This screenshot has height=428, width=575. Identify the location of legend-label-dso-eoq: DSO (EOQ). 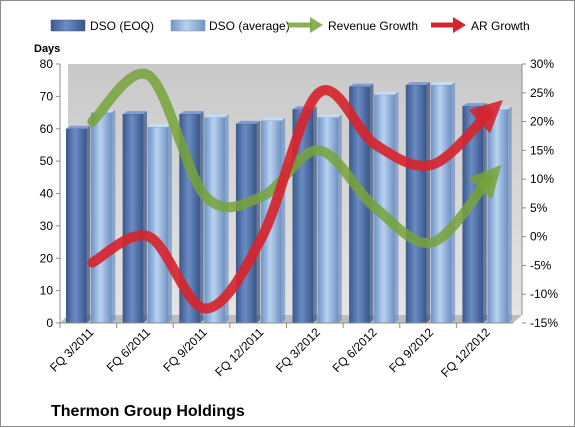
(122, 26).